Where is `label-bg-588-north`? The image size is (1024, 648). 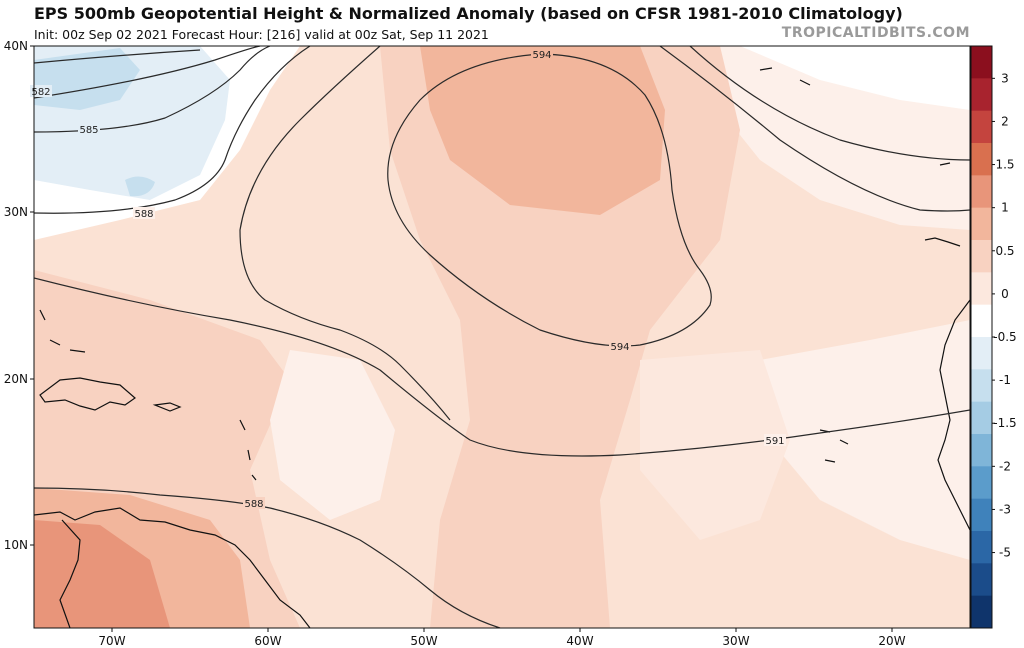
label-bg-588-north is located at coordinates (144, 213).